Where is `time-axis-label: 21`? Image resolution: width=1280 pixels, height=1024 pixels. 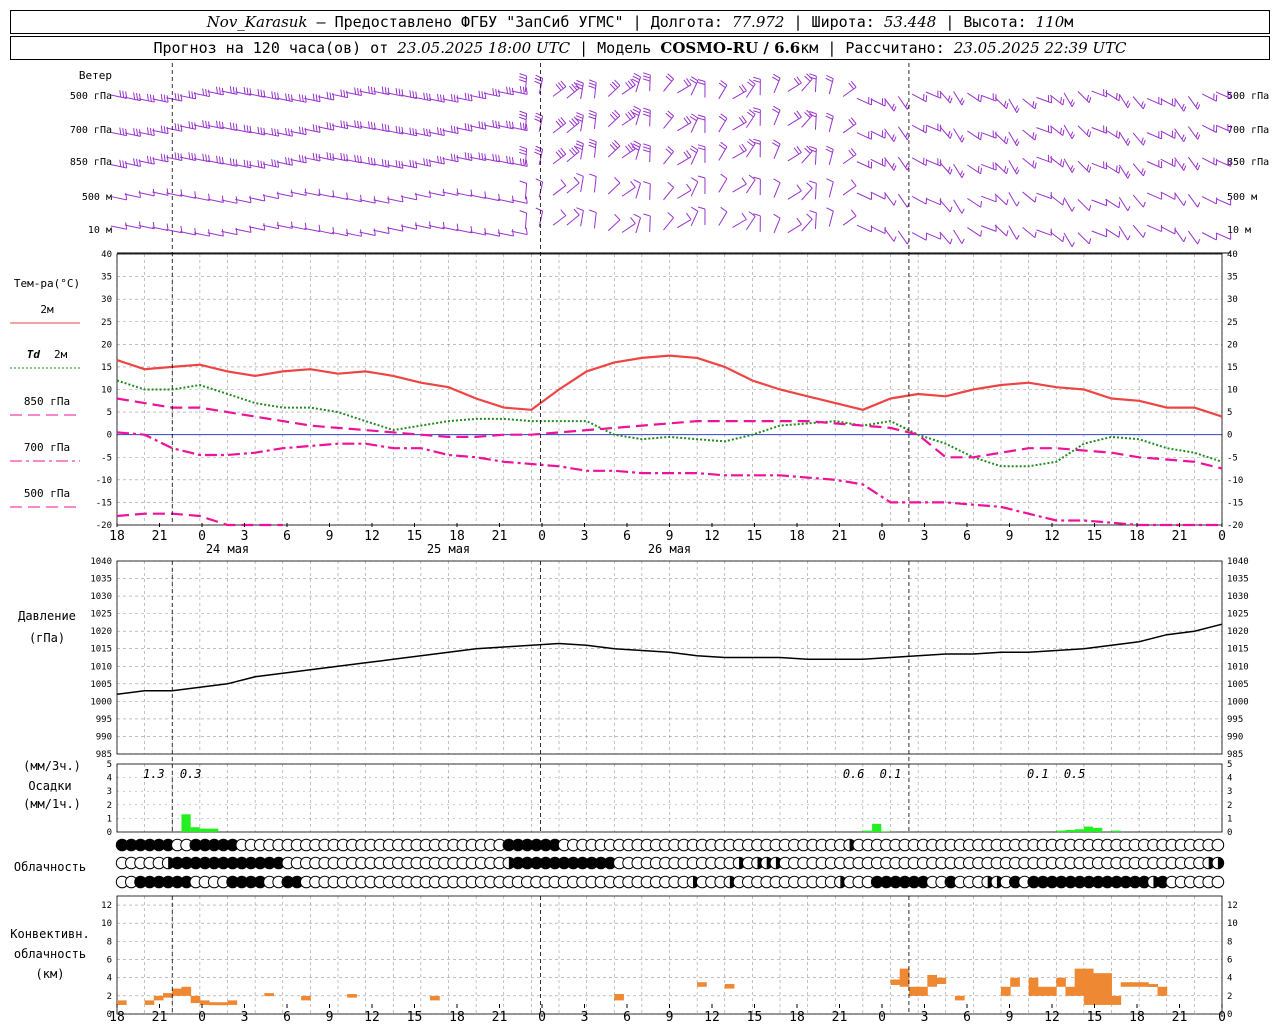 time-axis-label: 21 is located at coordinates (500, 536).